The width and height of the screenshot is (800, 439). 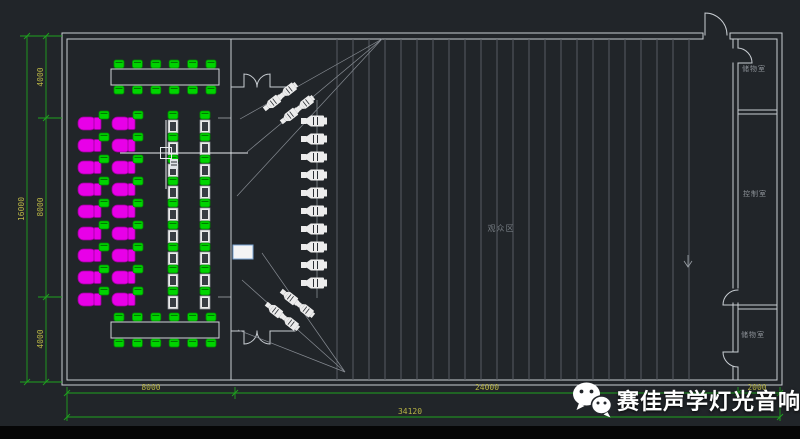 I want to click on label-storage-bottom: 储物室, so click(x=753, y=334).